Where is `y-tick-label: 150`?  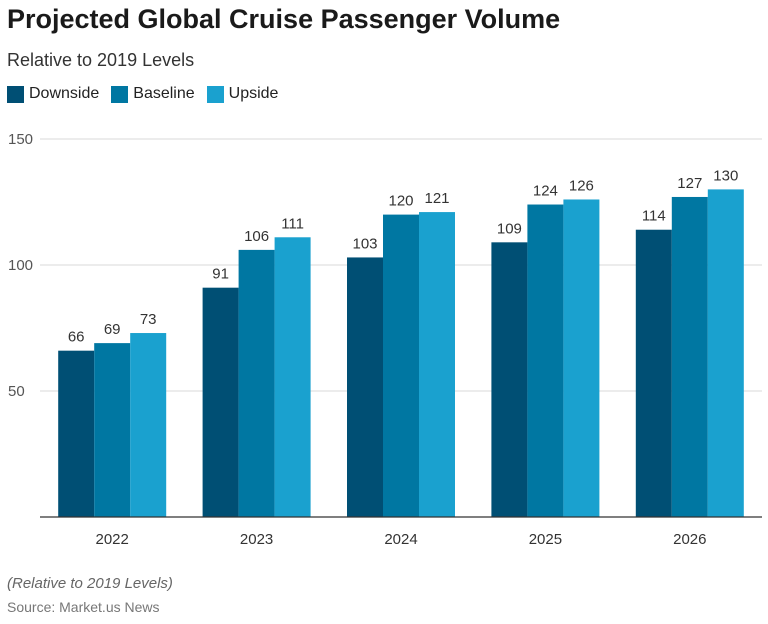 y-tick-label: 150 is located at coordinates (20, 139).